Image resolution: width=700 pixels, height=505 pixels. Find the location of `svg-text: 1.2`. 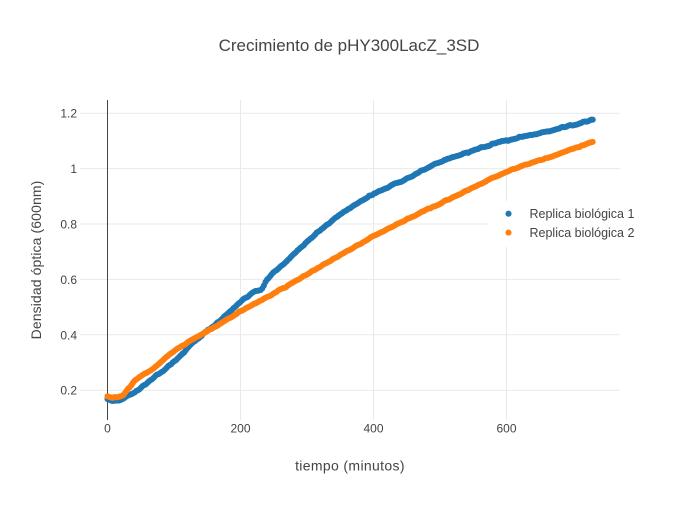

svg-text: 1.2 is located at coordinates (68, 114).